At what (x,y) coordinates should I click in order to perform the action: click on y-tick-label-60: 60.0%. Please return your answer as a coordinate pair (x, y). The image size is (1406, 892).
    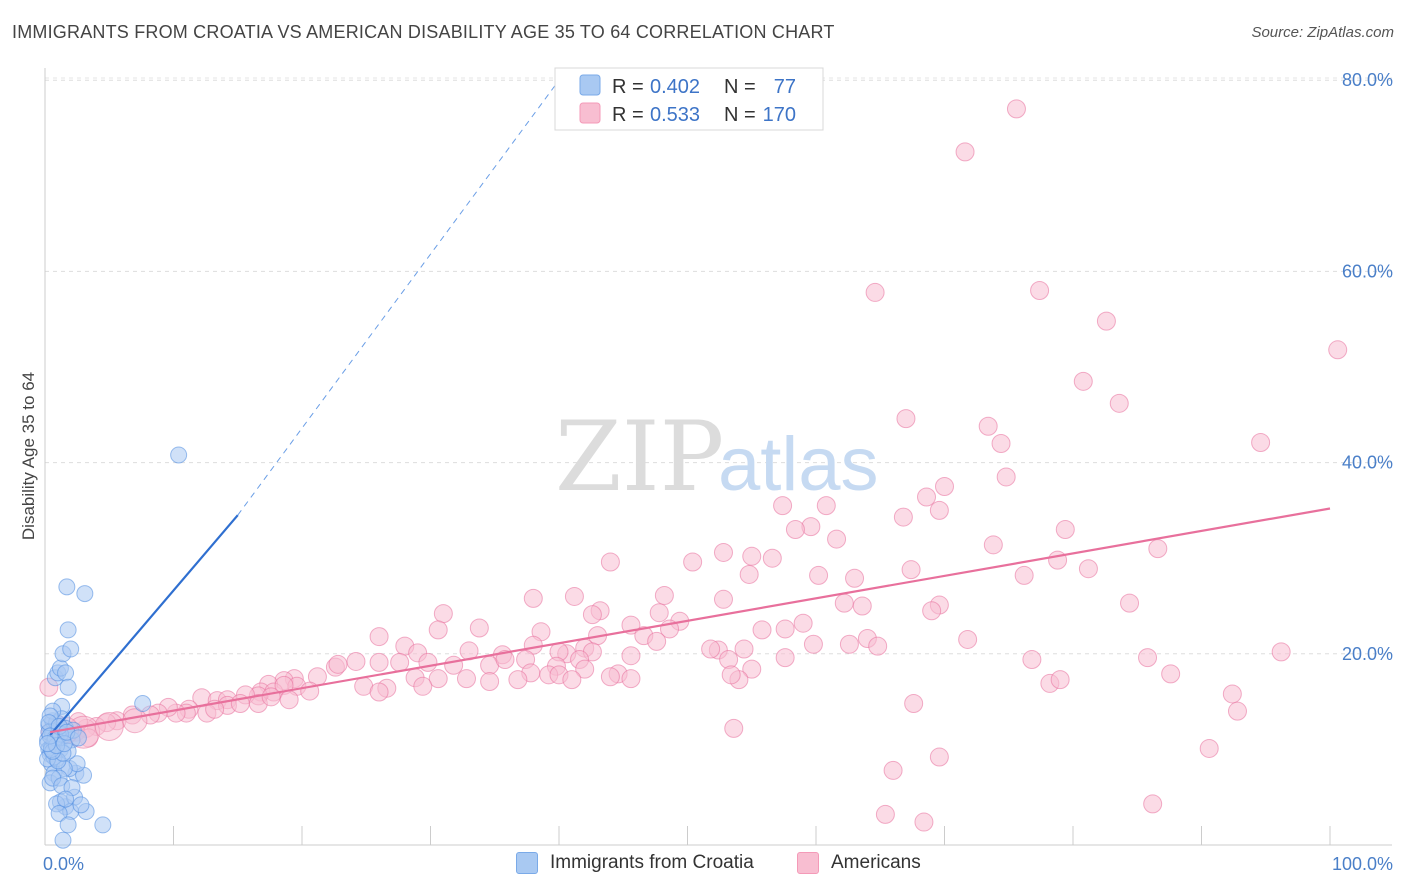
    Looking at the image, I should click on (1367, 271).